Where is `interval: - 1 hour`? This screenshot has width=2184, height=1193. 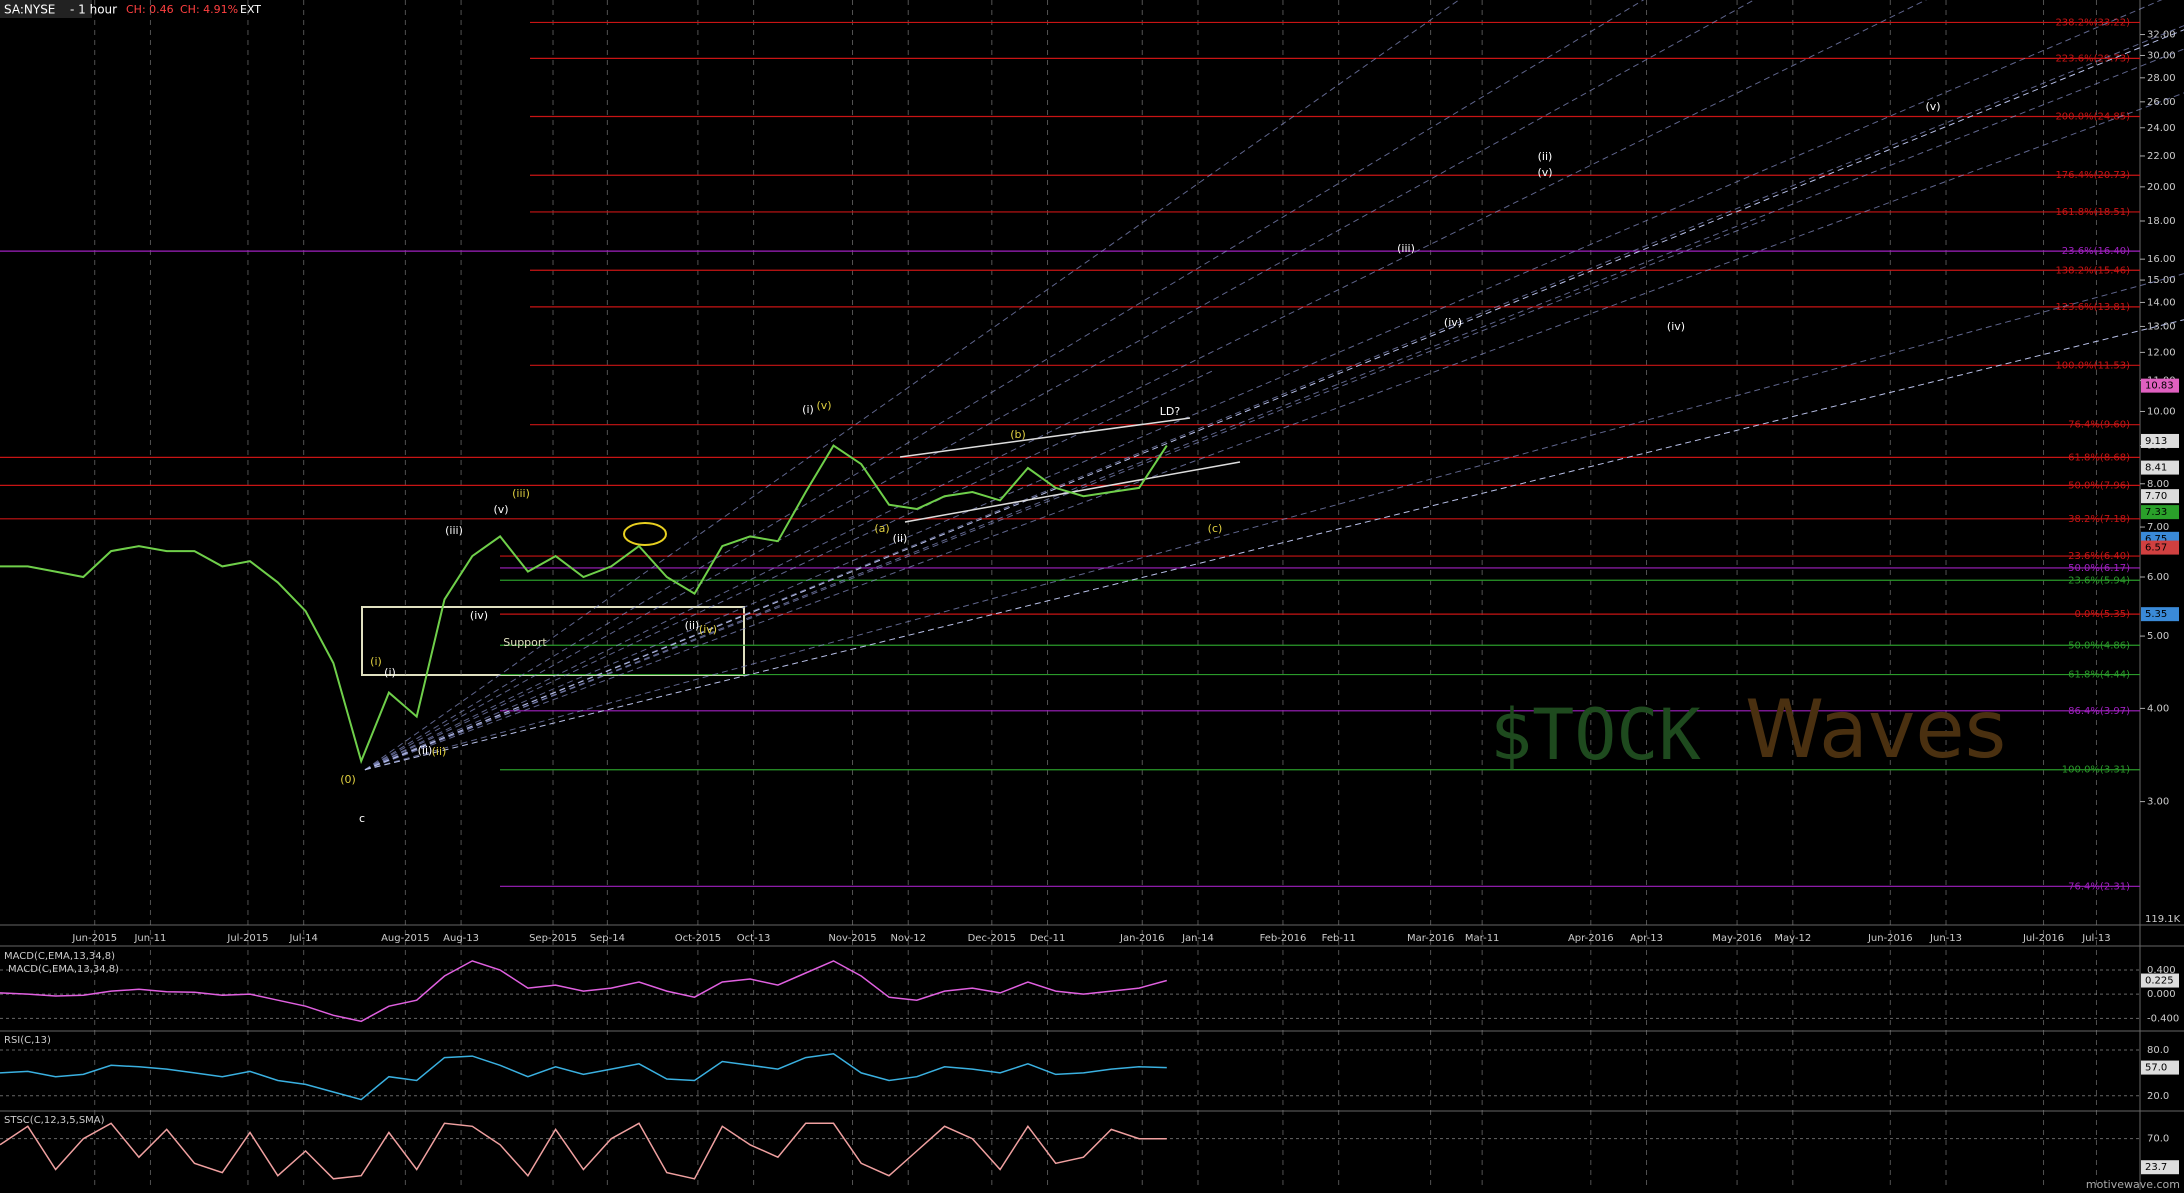
interval: - 1 hour is located at coordinates (93, 10).